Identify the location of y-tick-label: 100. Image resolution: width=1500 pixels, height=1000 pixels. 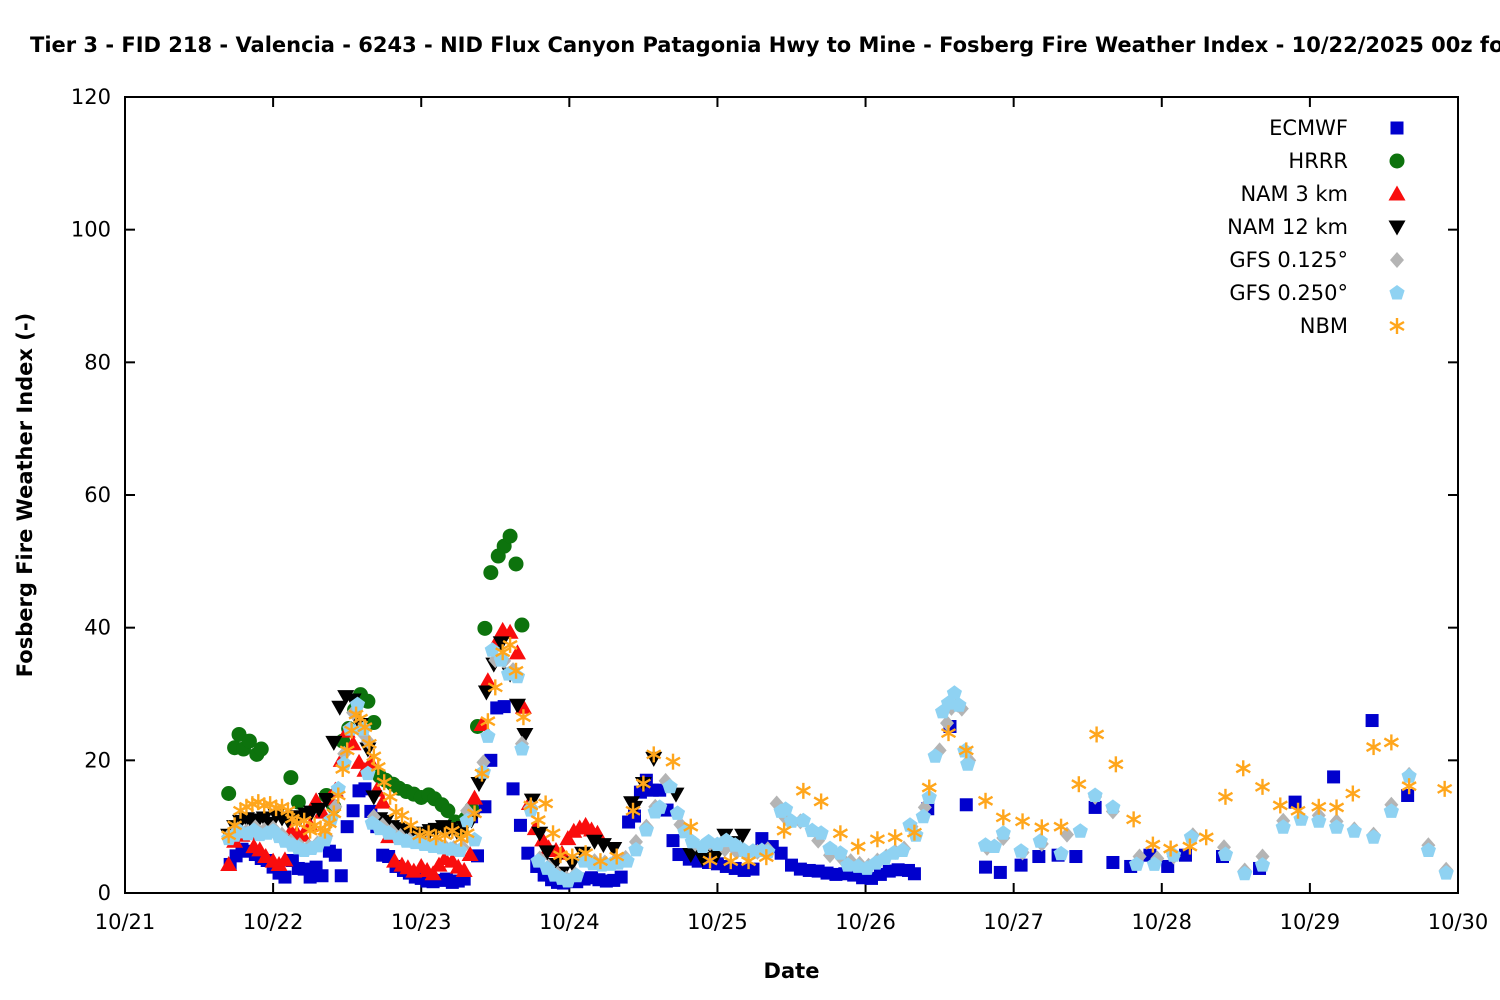
(91, 230).